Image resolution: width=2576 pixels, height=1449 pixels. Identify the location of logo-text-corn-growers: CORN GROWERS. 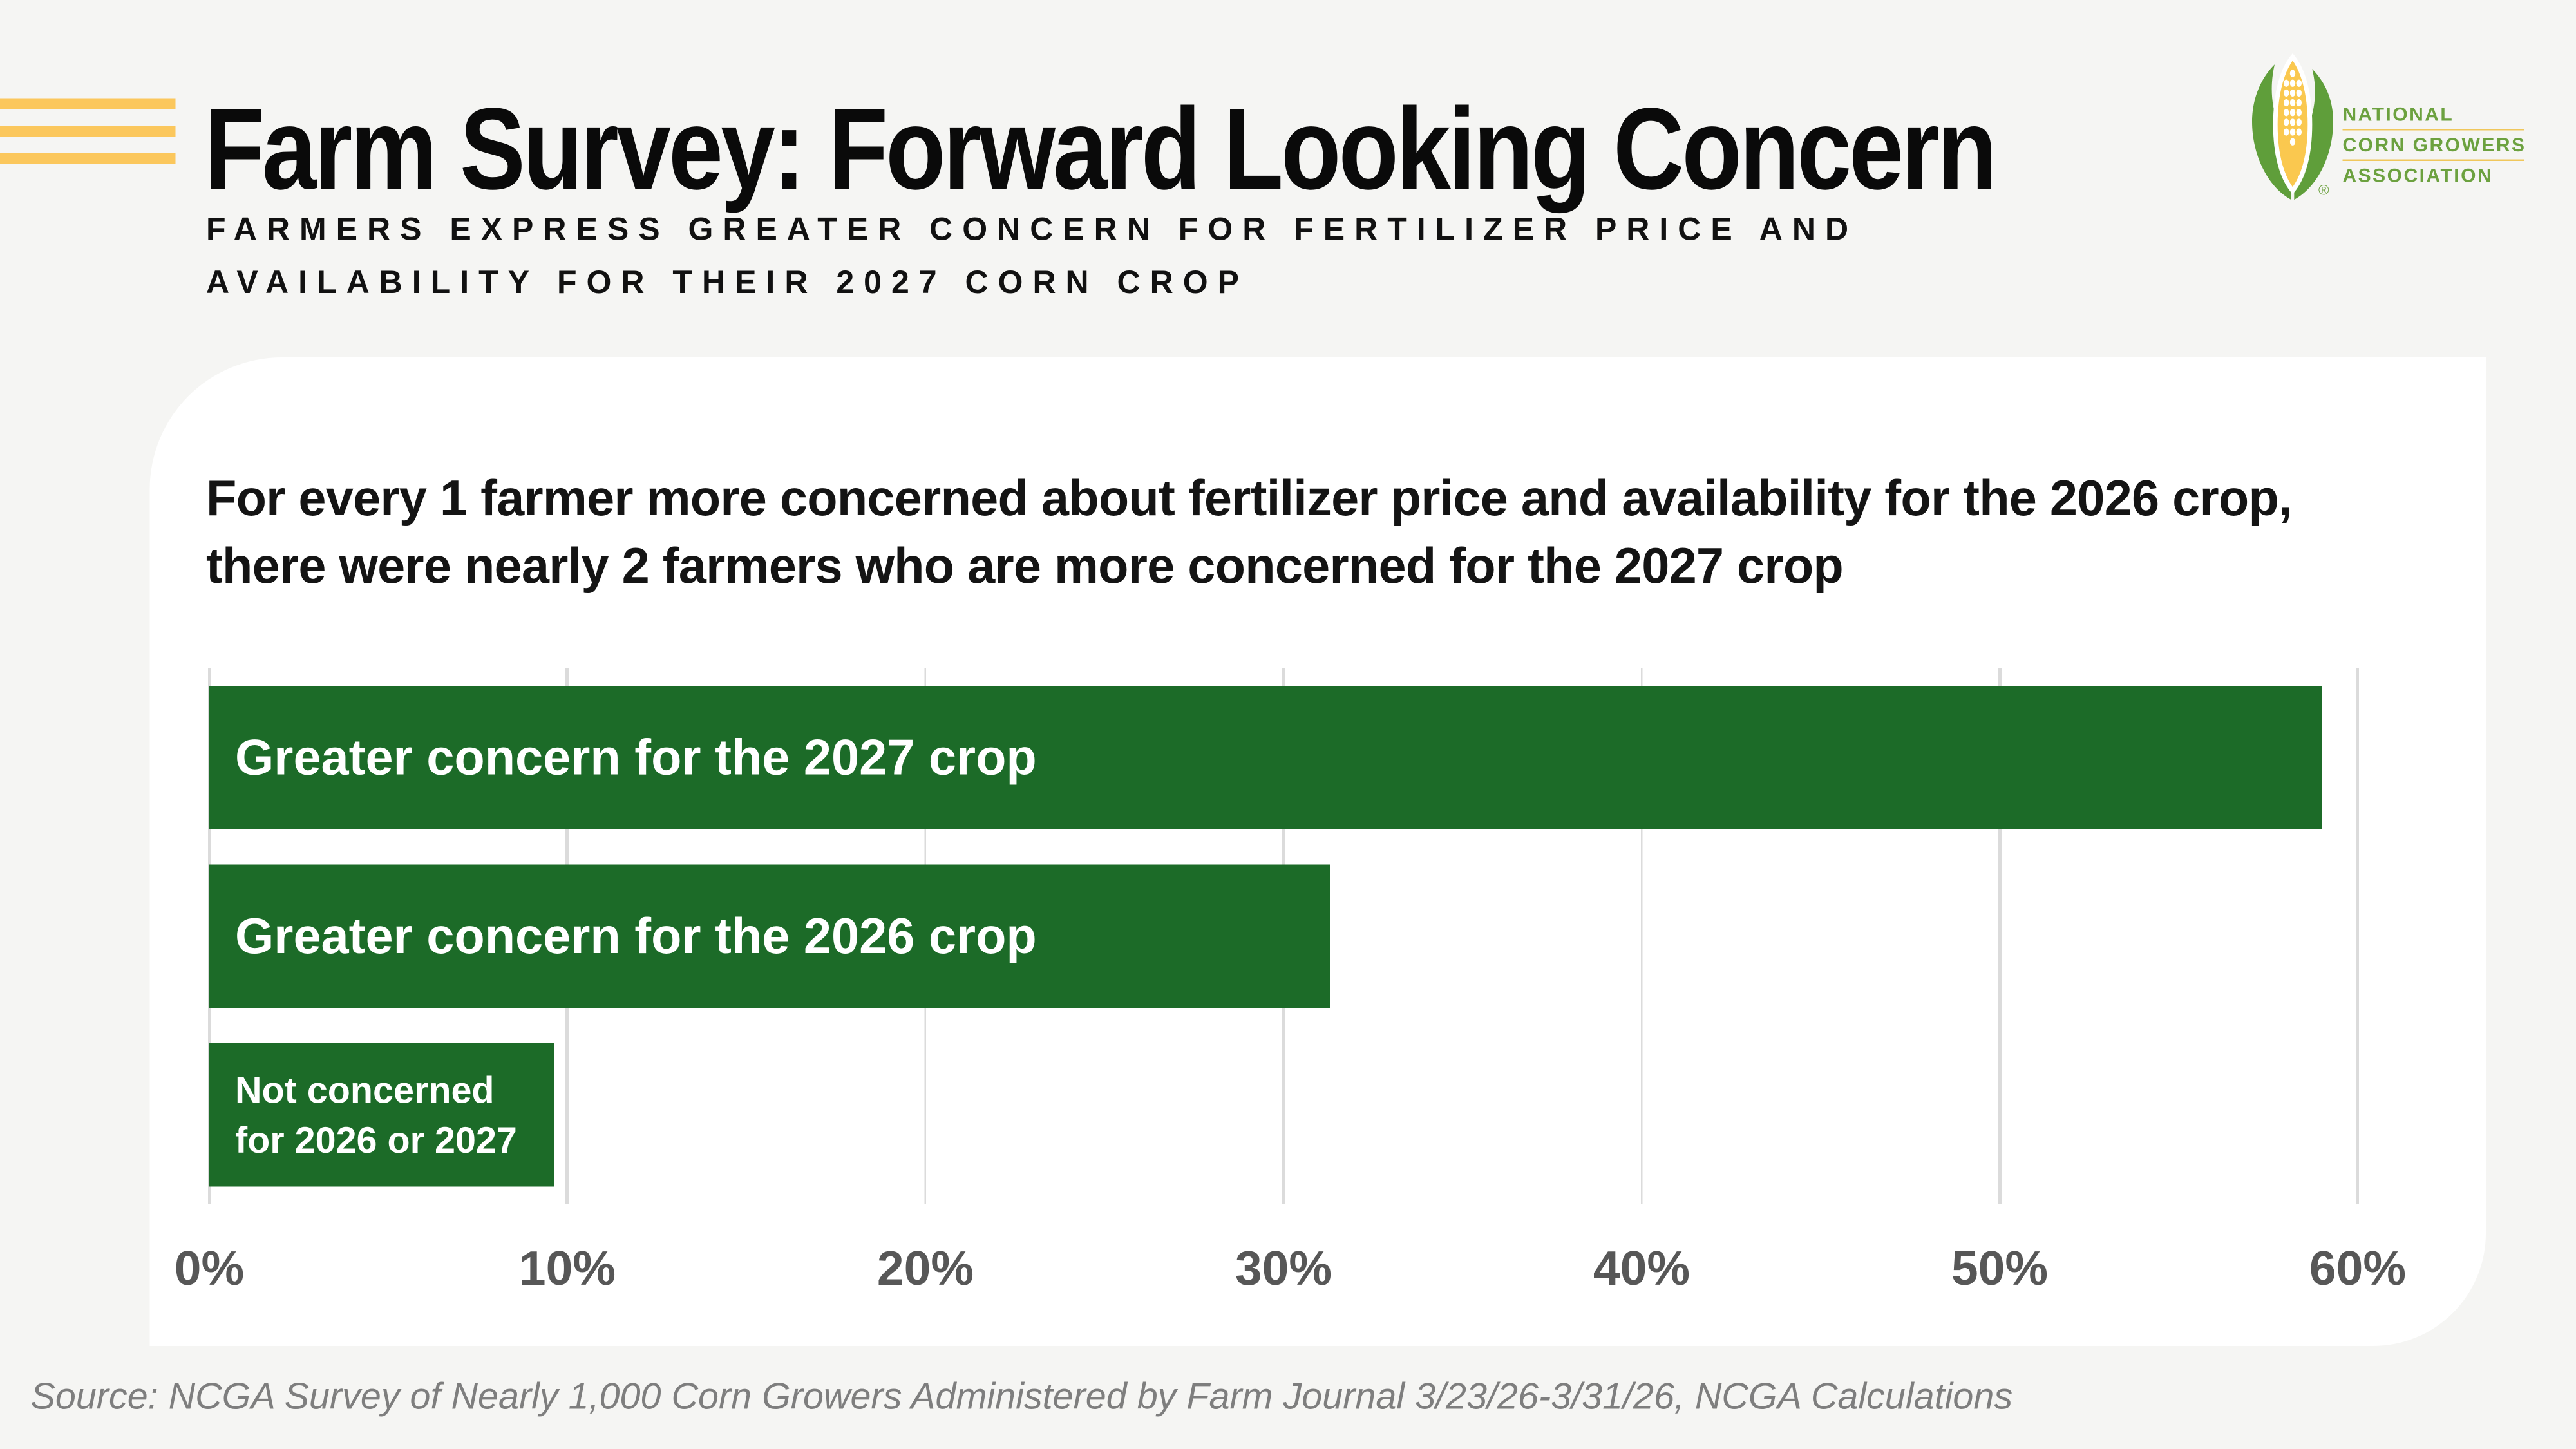
(2434, 144).